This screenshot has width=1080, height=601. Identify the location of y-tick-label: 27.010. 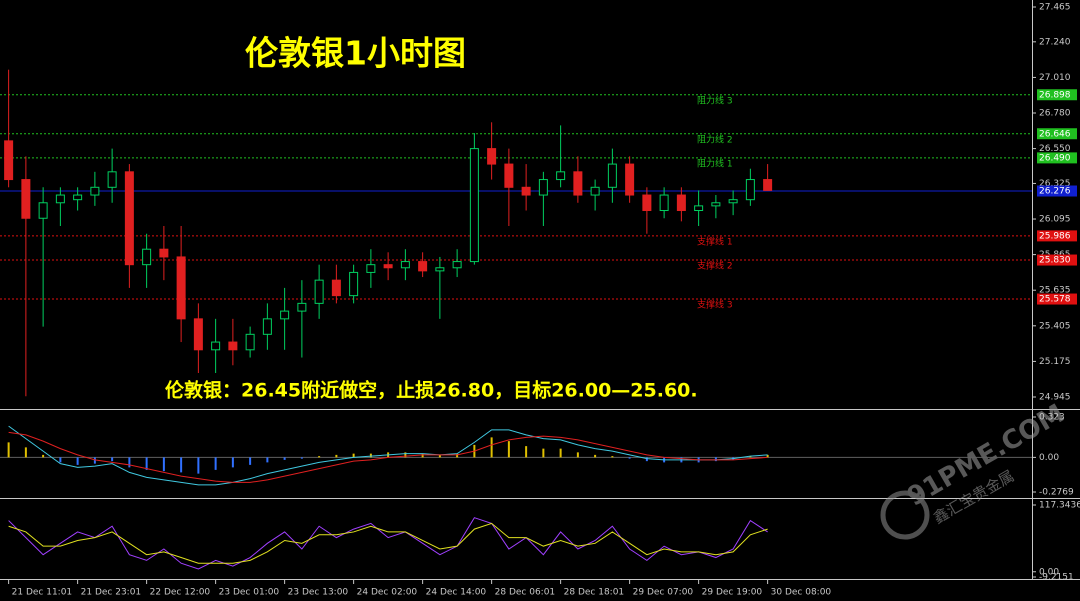
(1055, 78).